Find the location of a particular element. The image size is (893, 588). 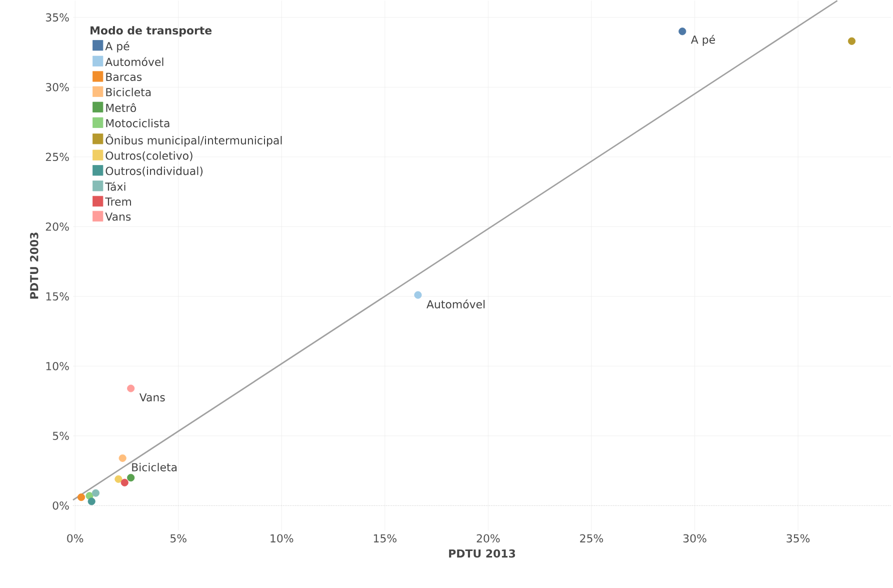

x-tick-label: 5% is located at coordinates (178, 538).